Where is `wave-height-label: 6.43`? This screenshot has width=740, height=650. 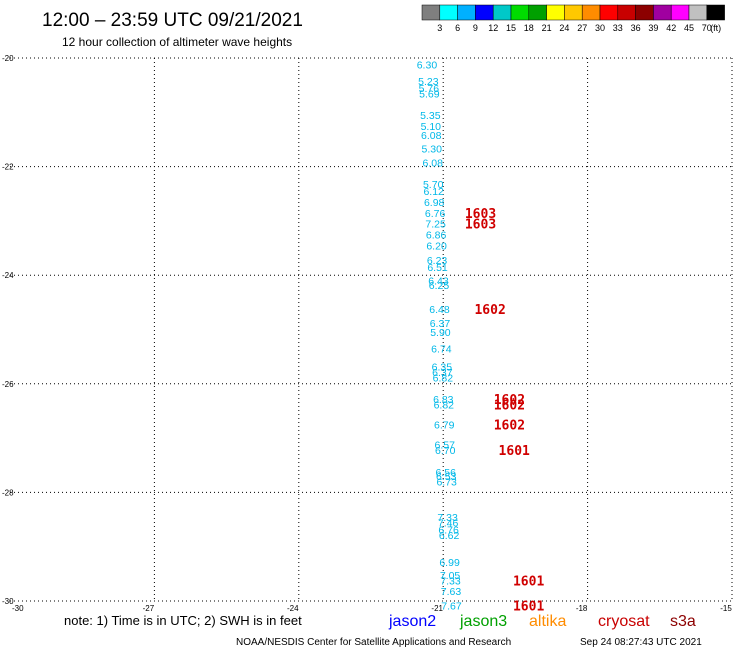 wave-height-label: 6.43 is located at coordinates (438, 282).